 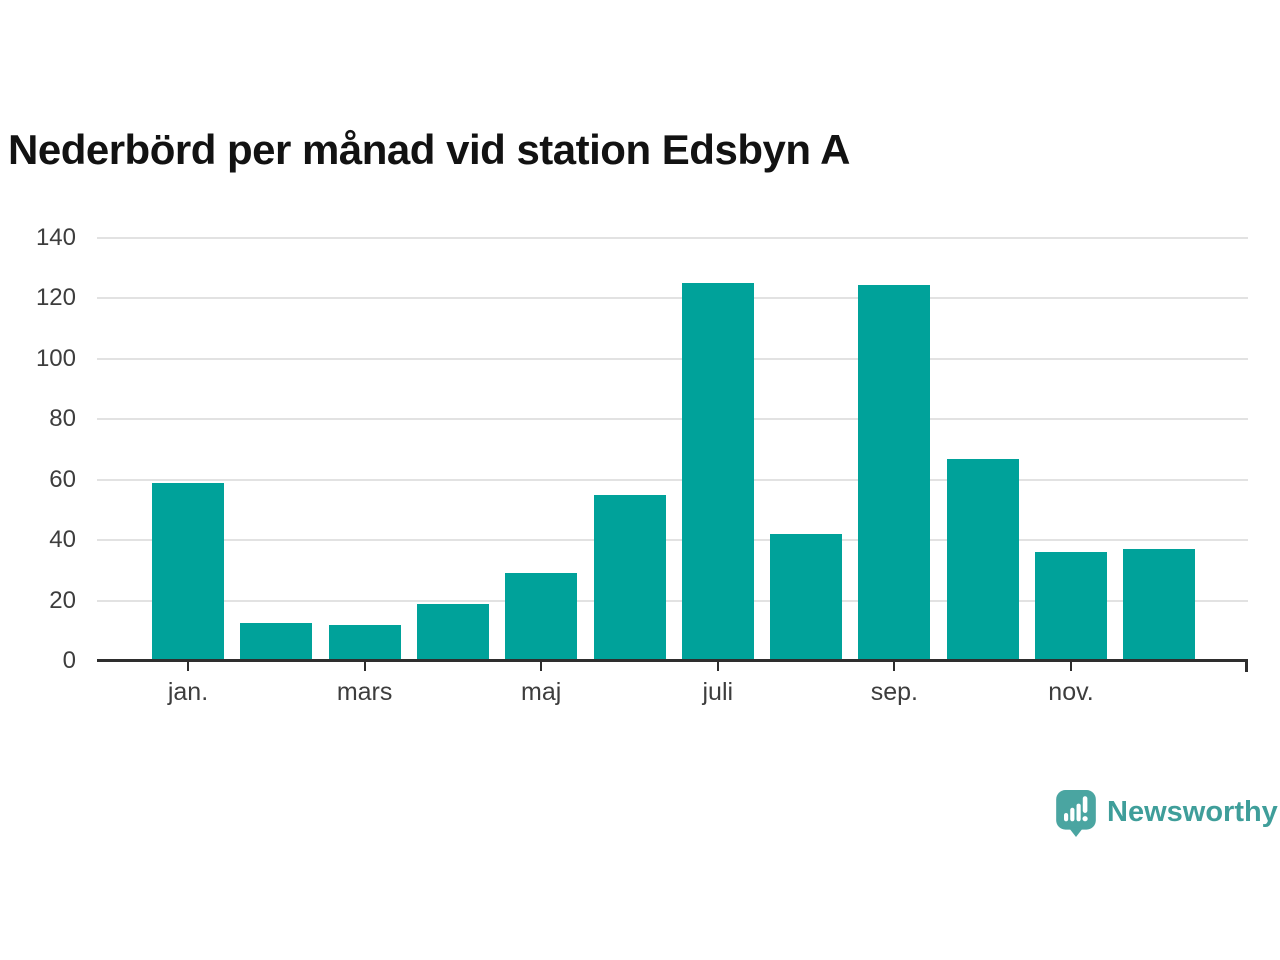 I want to click on x-tick-maj, so click(x=541, y=666).